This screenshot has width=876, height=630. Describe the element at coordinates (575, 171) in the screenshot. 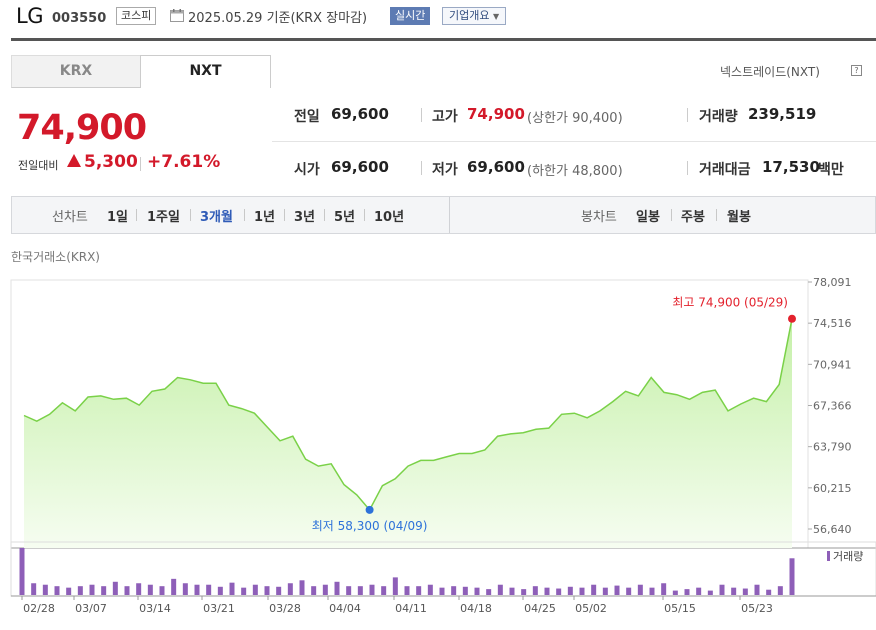

I see `lower-limit: (하한가 48,800)` at that location.